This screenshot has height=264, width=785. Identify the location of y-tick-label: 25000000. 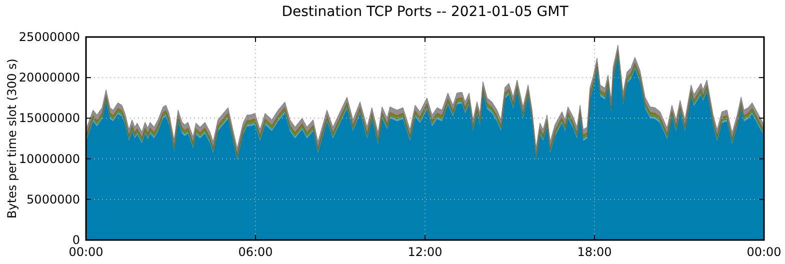
(49, 37).